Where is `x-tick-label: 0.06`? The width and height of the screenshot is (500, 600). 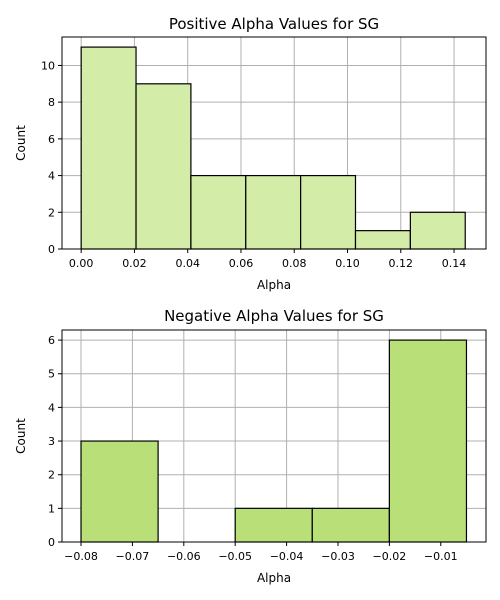
x-tick-label: 0.06 is located at coordinates (241, 263).